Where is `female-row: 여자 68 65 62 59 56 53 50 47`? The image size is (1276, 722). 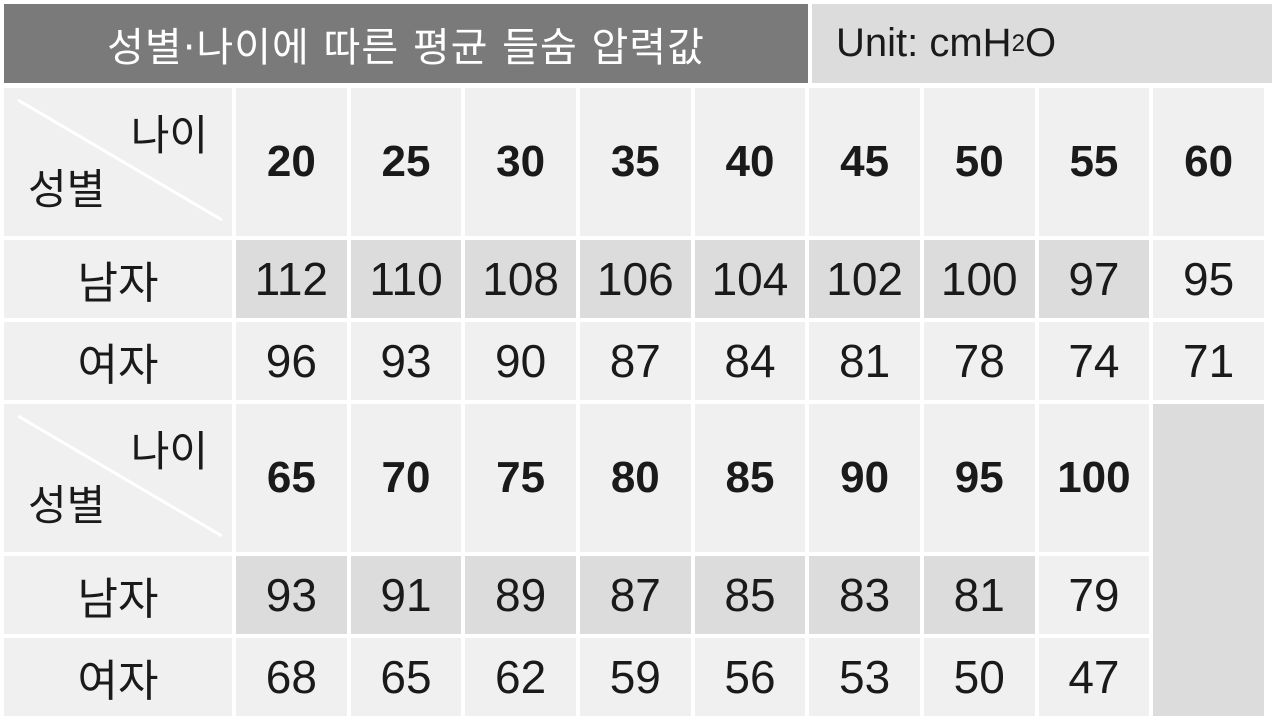 female-row: 여자 68 65 62 59 56 53 50 47 is located at coordinates (634, 677).